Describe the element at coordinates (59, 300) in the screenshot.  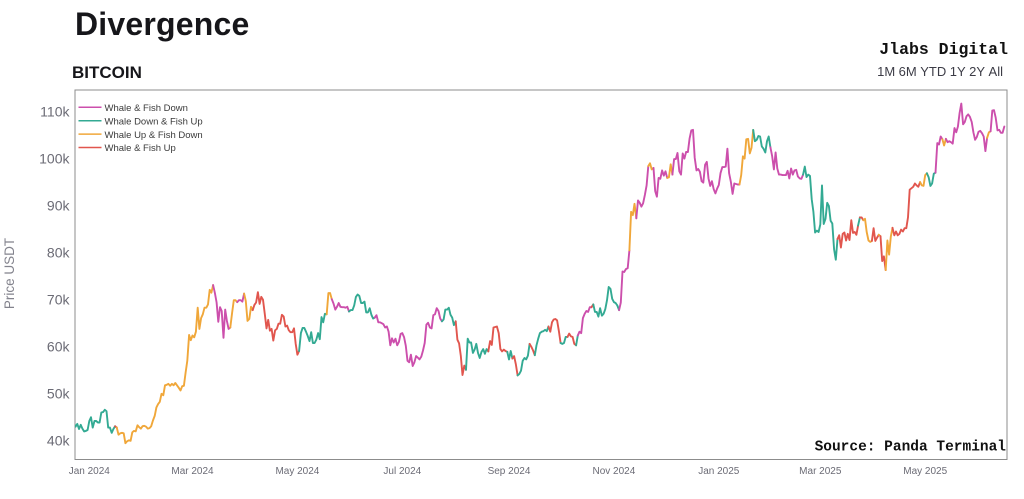
I see `svg-text: 70k` at that location.